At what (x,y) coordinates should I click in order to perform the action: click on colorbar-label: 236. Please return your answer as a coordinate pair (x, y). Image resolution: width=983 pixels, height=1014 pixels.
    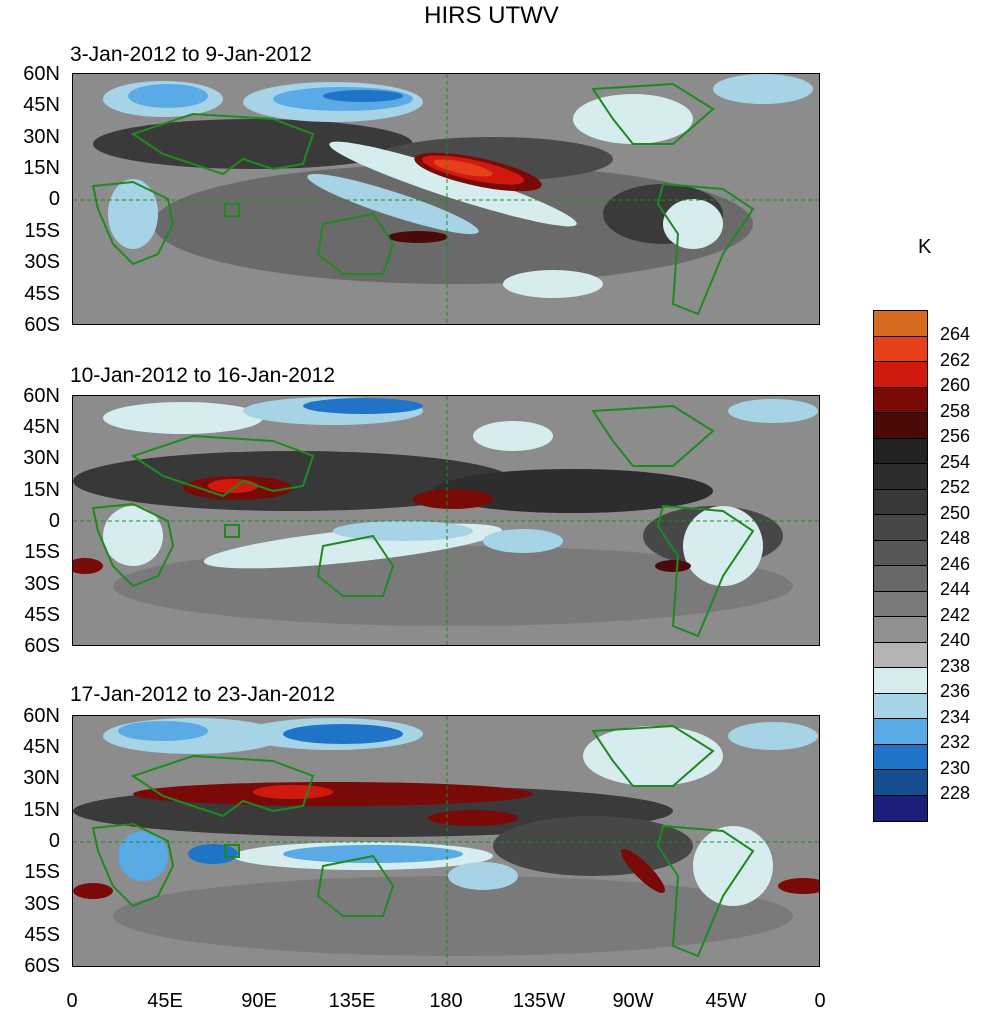
    Looking at the image, I should click on (955, 691).